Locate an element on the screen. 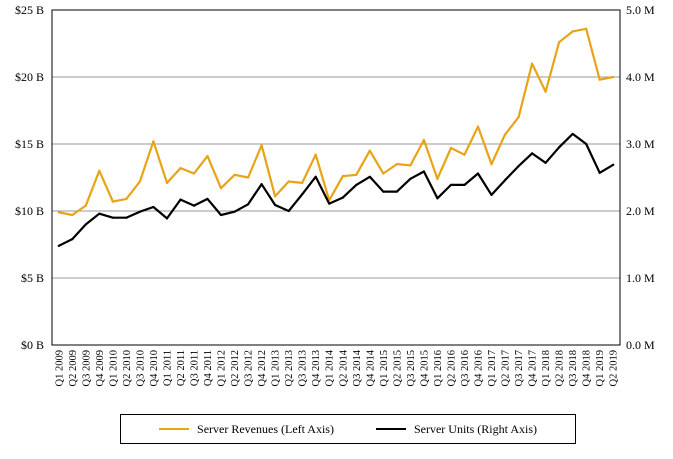  x-tick-label: Q2 2014 is located at coordinates (343, 367).